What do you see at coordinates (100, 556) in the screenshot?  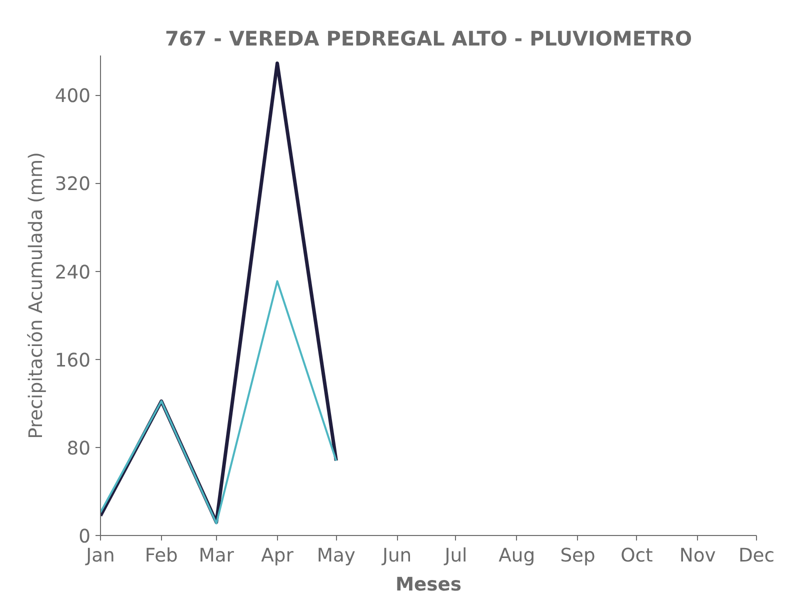 I see `x-tick-label: Jan` at bounding box center [100, 556].